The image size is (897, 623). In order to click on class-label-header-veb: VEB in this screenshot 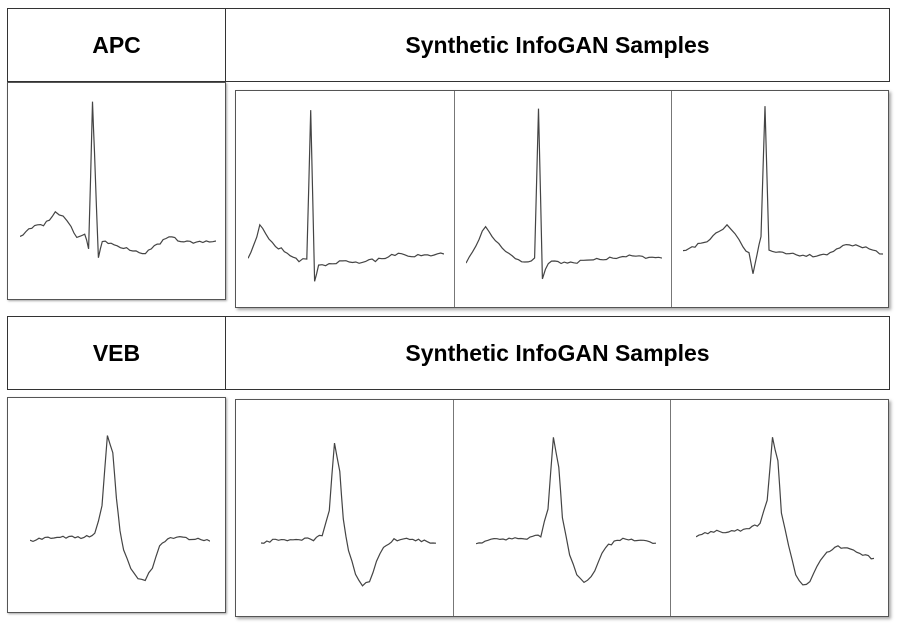, I will do `click(116, 353)`.